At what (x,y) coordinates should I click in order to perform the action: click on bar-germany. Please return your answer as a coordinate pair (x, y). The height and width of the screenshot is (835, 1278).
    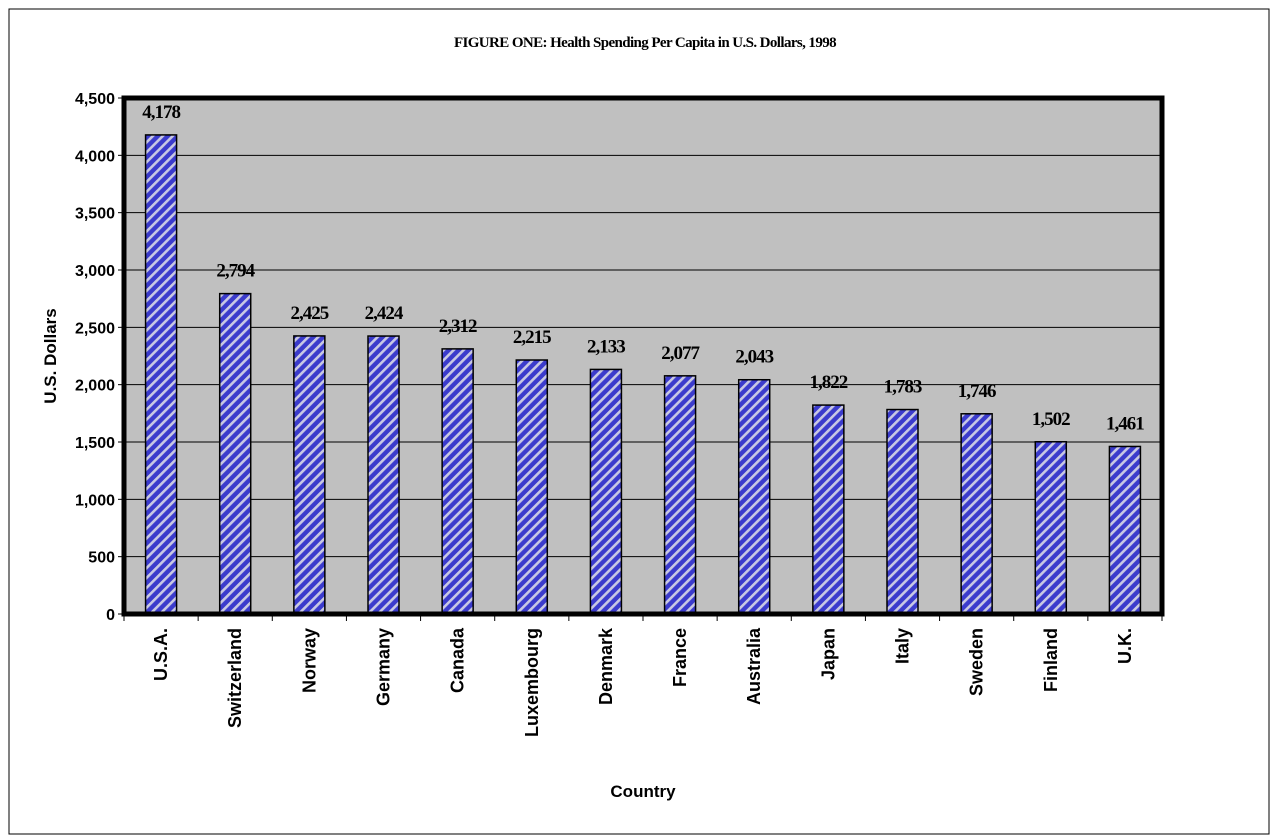
    Looking at the image, I should click on (383, 475).